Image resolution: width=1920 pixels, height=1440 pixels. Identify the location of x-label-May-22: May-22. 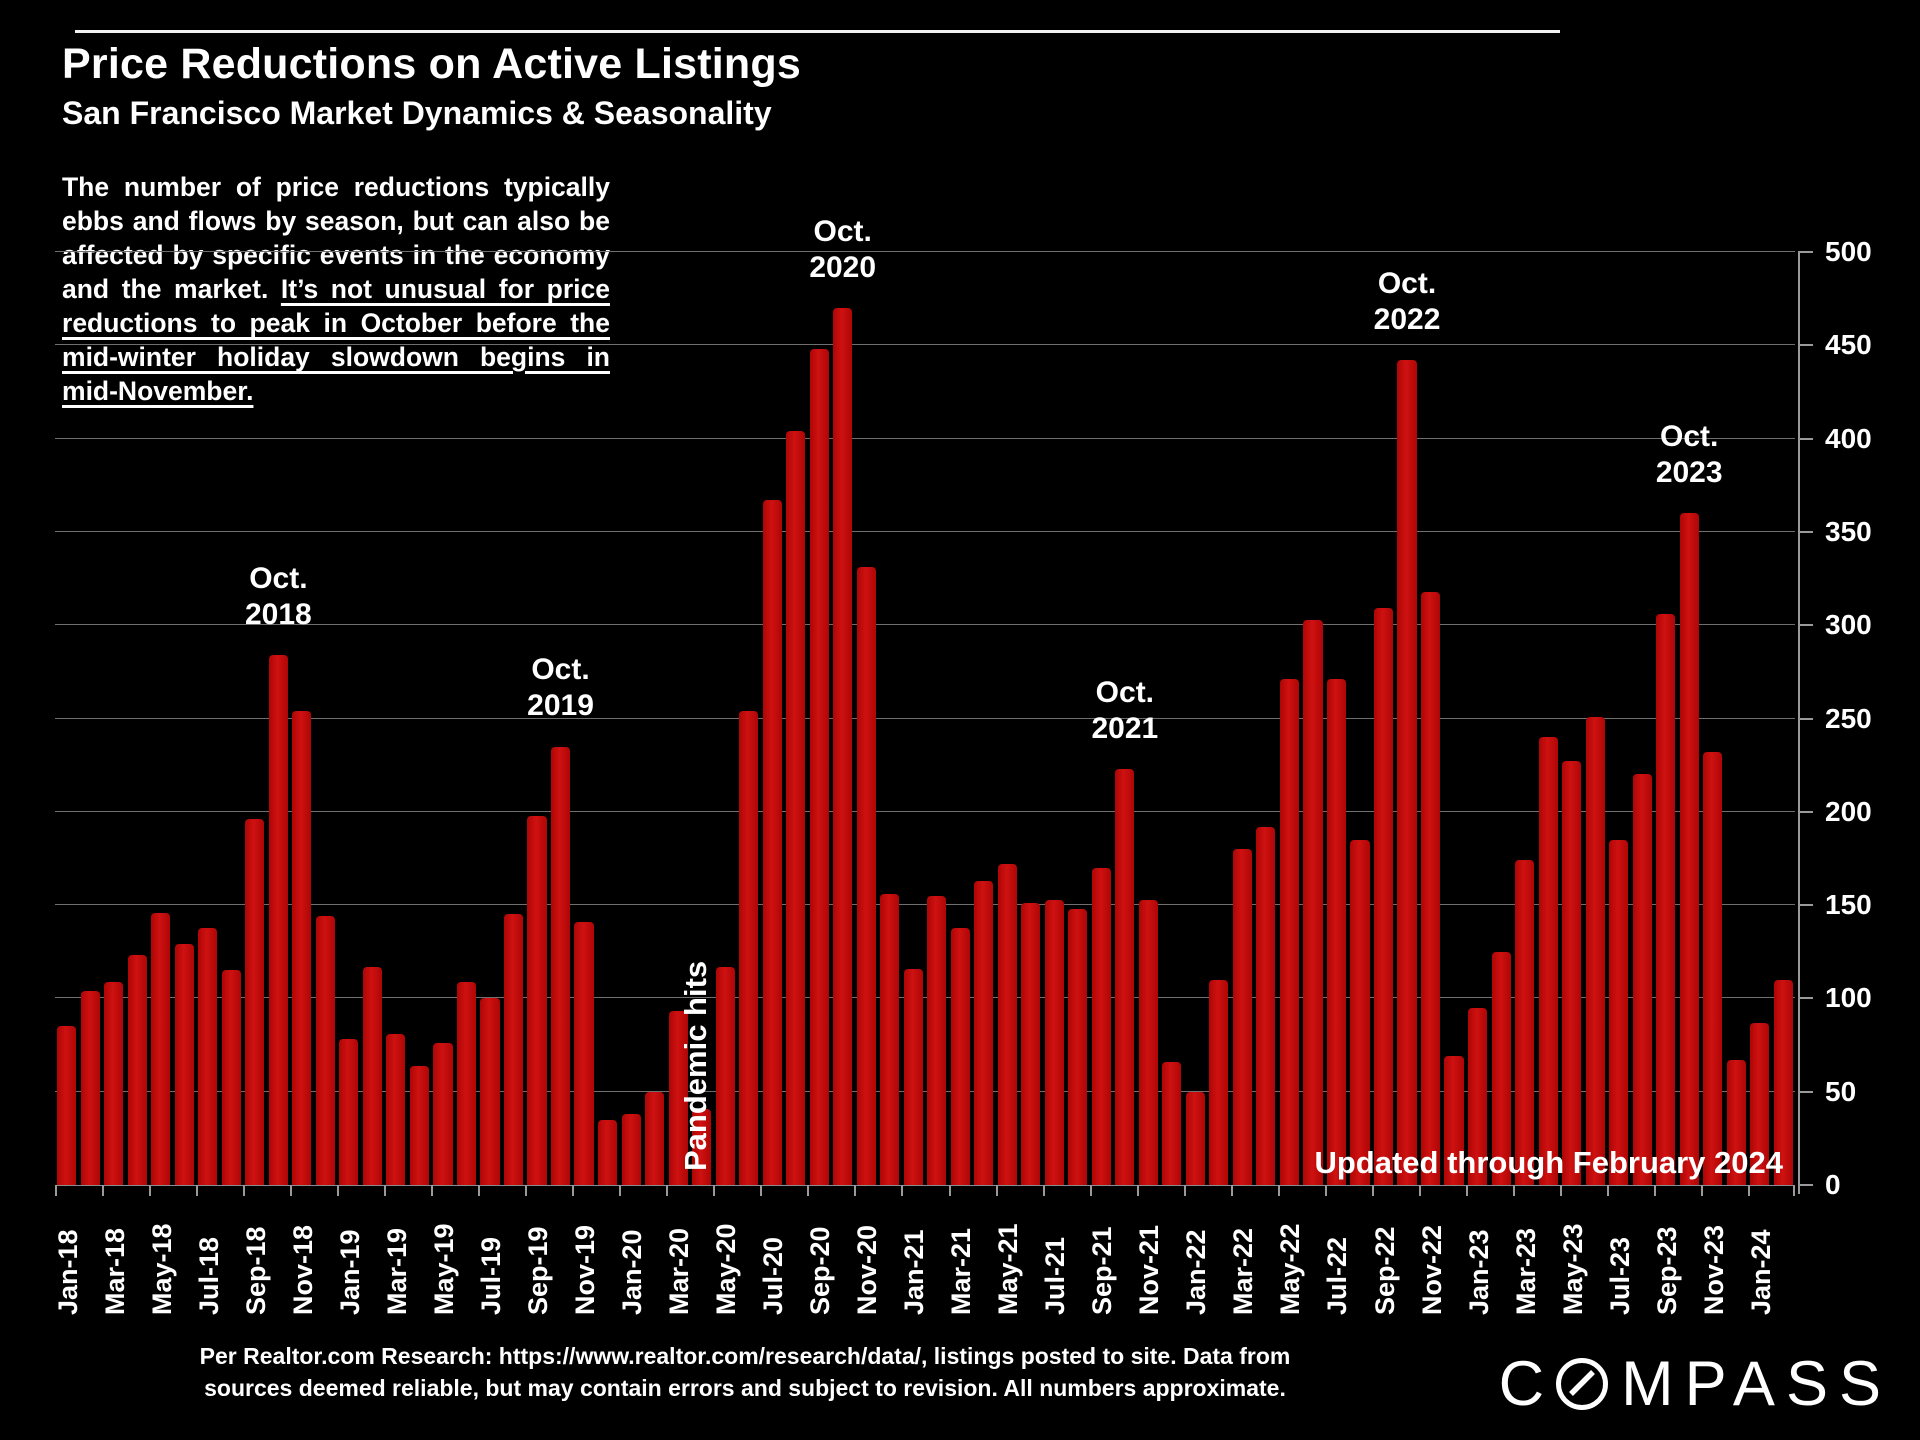
(1290, 1269).